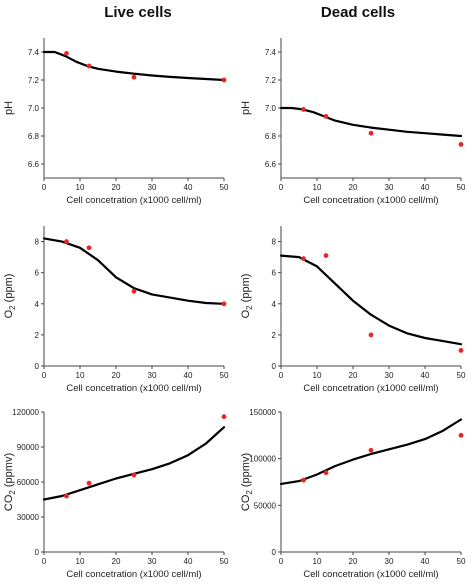  Describe the element at coordinates (37, 242) in the screenshot. I see `y-tick-label: 8` at that location.